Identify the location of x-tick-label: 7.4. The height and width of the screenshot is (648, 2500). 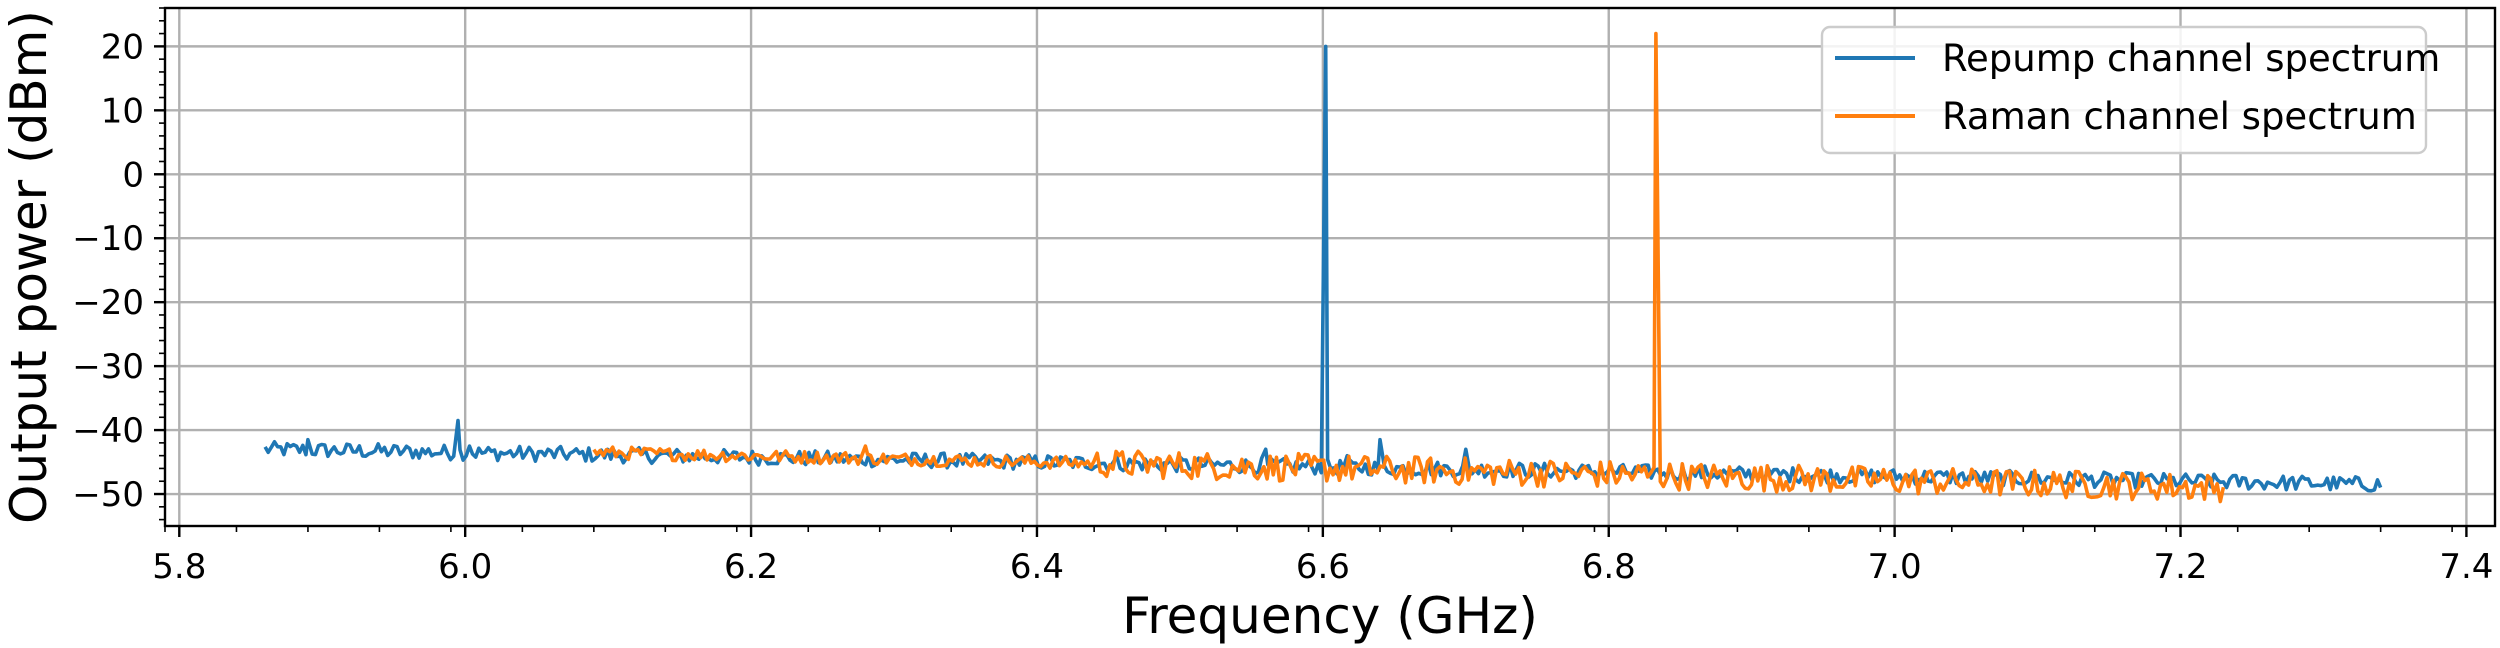
(2466, 567).